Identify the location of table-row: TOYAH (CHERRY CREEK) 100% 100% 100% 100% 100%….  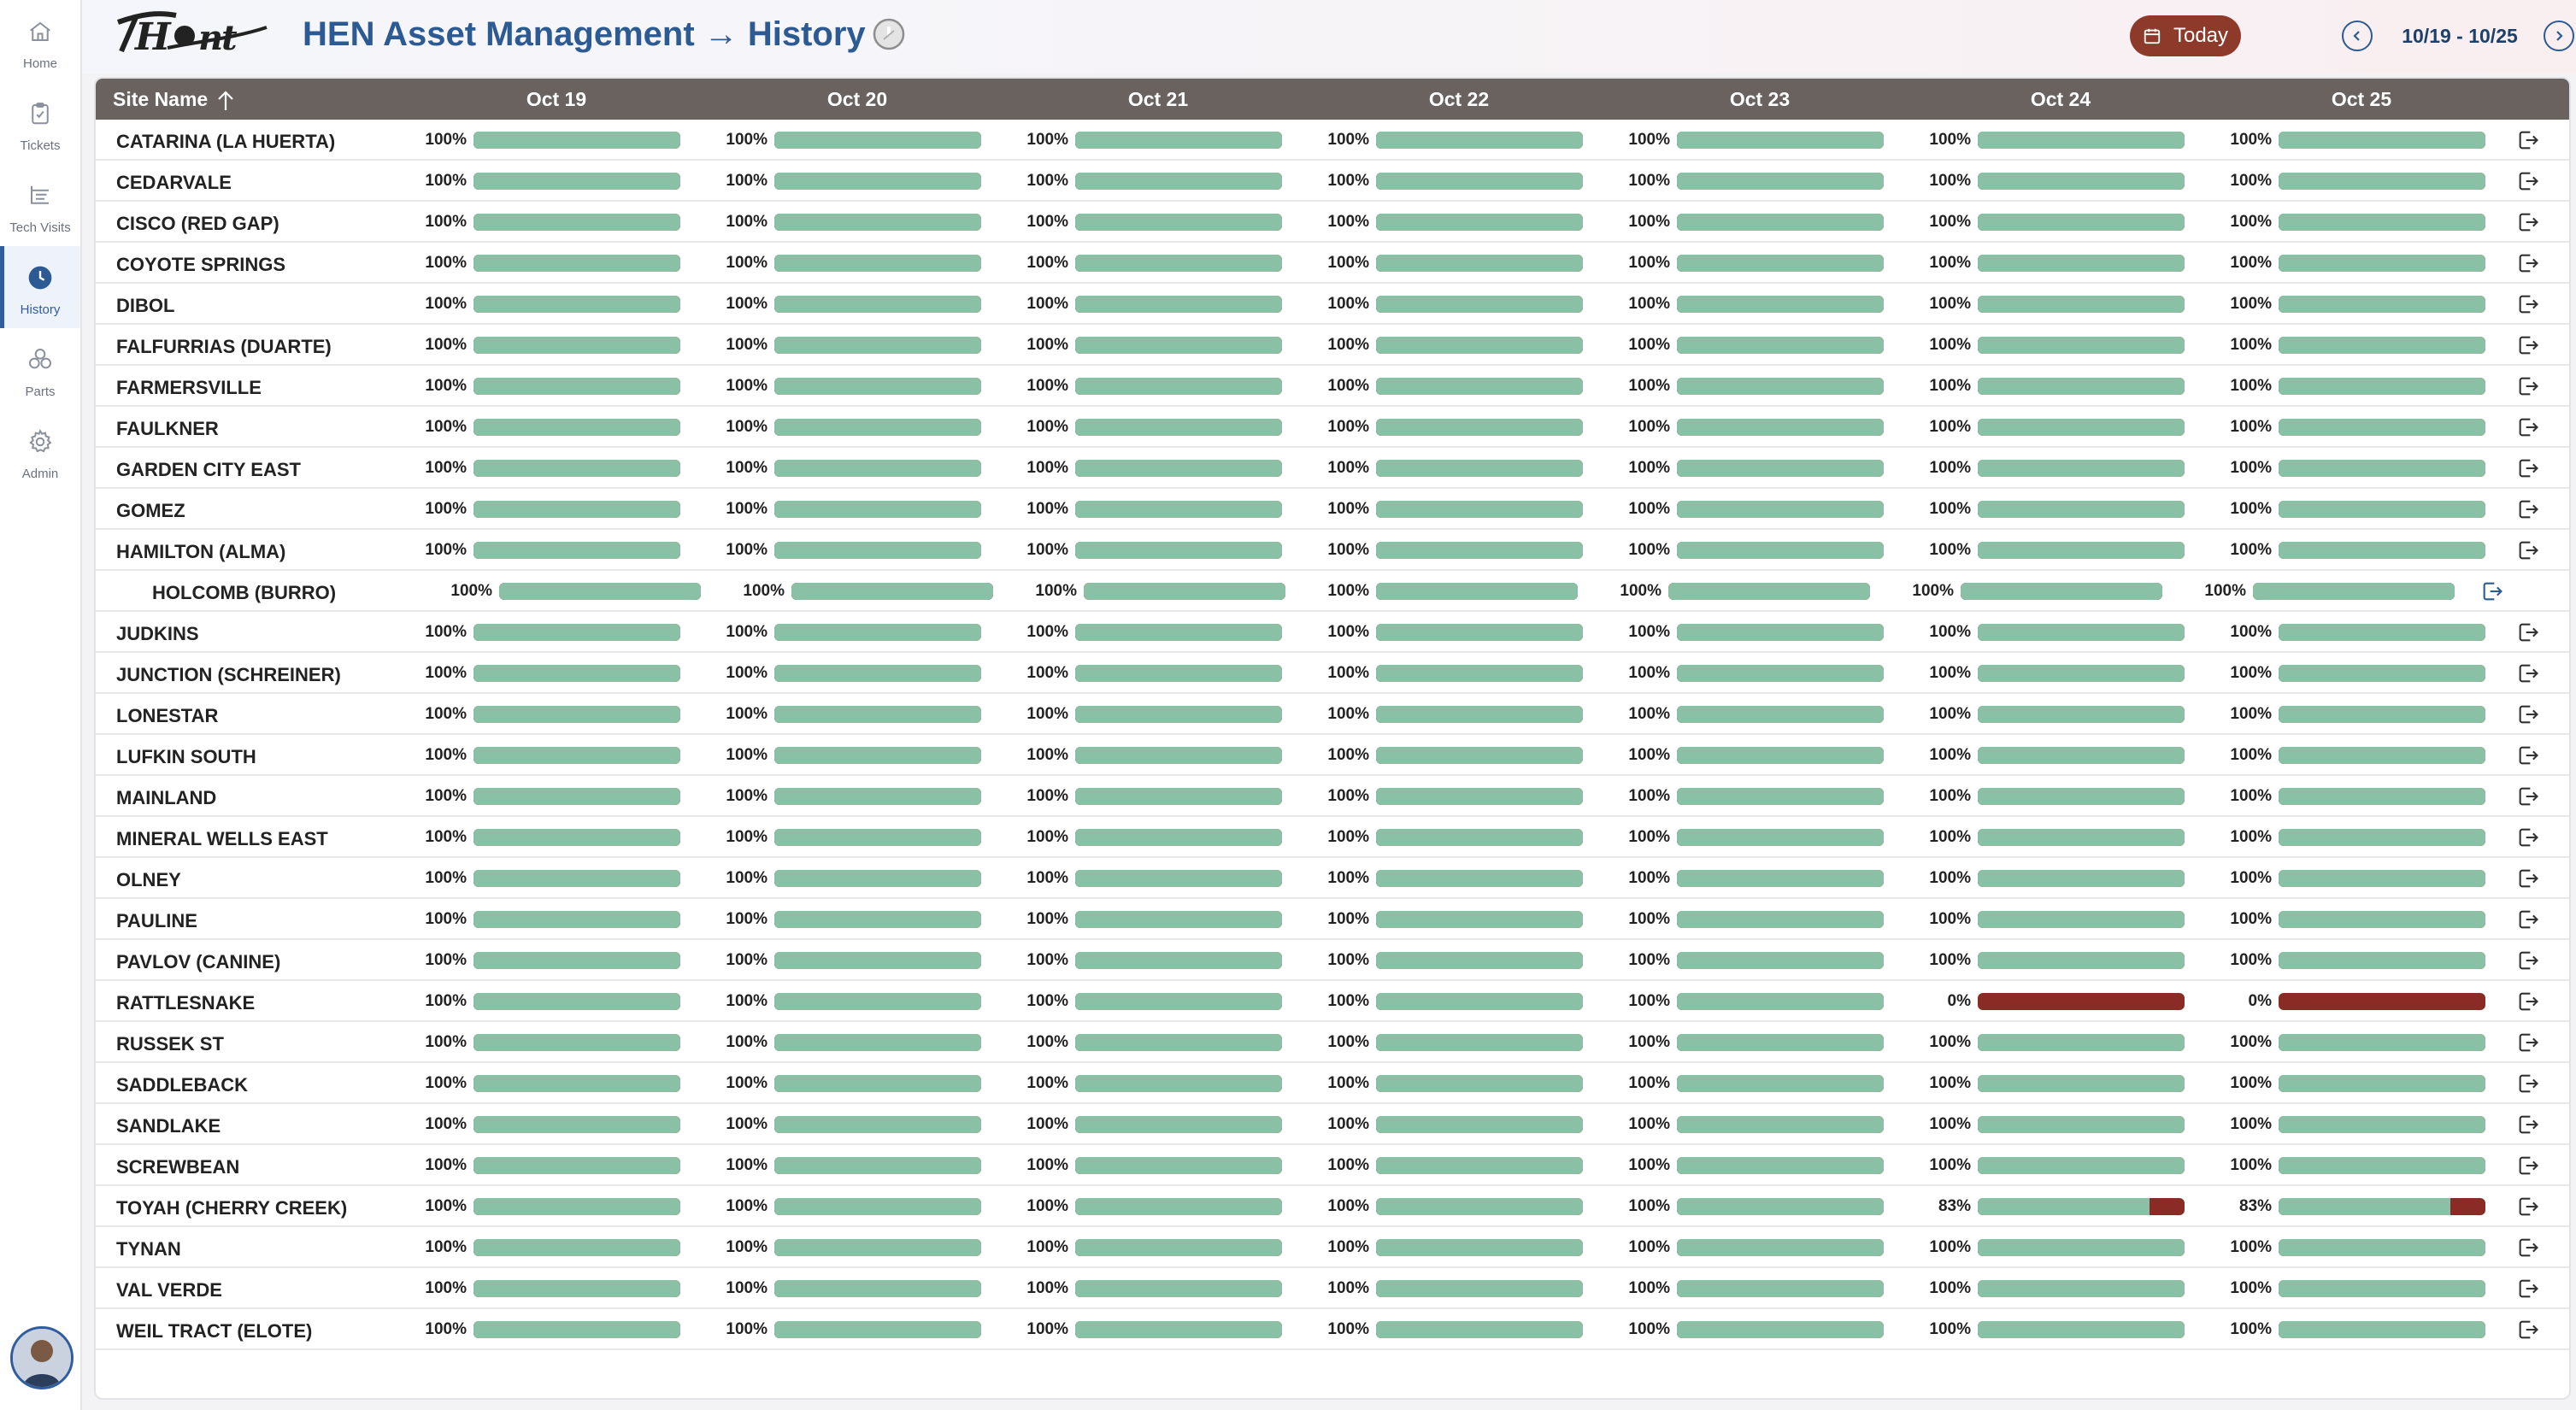
(1332, 1206).